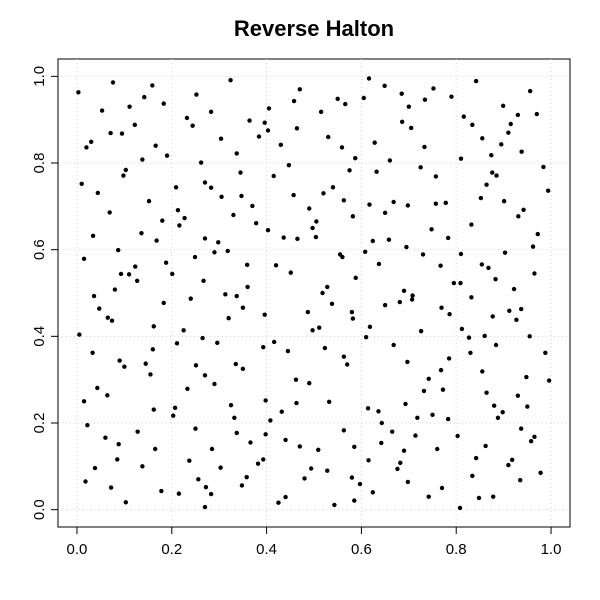 The width and height of the screenshot is (600, 600). I want to click on x-tick-label: 0.4, so click(266, 549).